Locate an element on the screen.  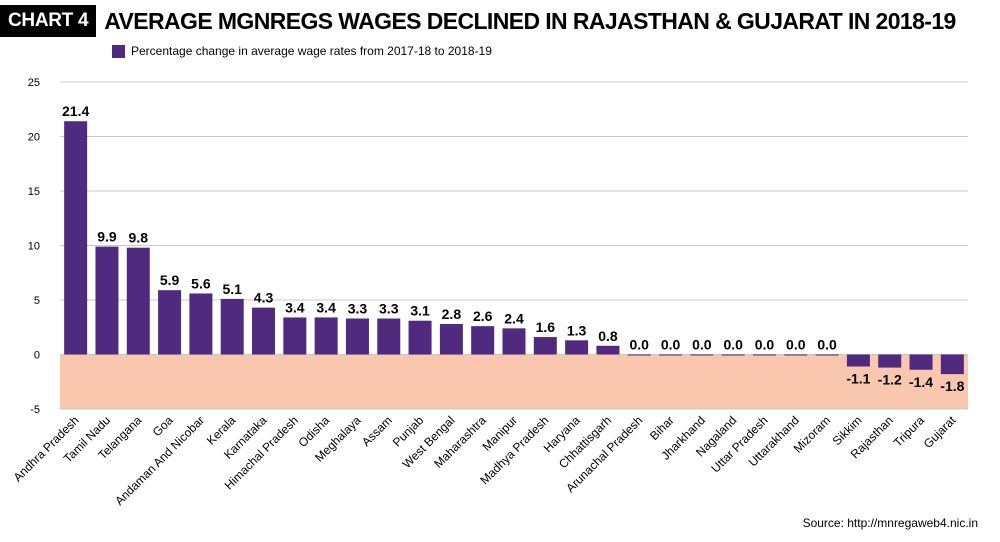
data-label: 3.1 is located at coordinates (420, 311).